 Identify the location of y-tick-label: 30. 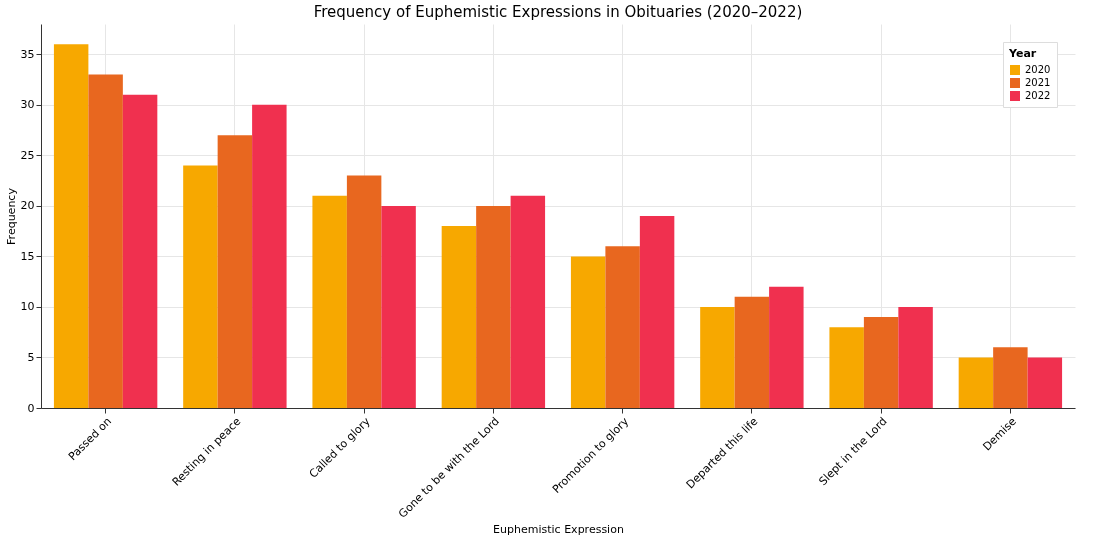
(27, 105).